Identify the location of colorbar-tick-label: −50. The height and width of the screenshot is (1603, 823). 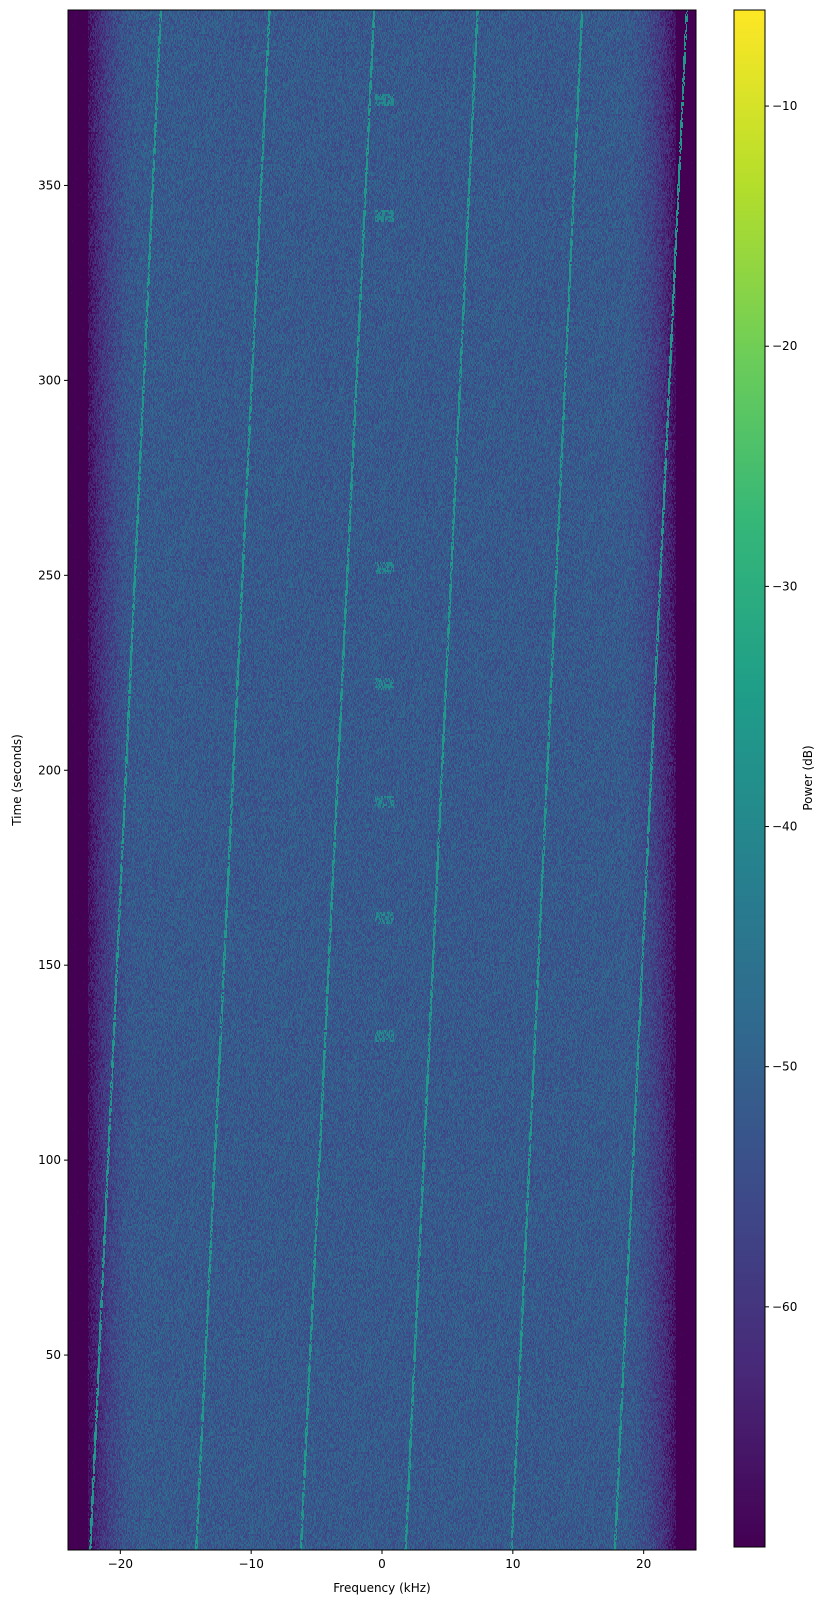
(784, 1067).